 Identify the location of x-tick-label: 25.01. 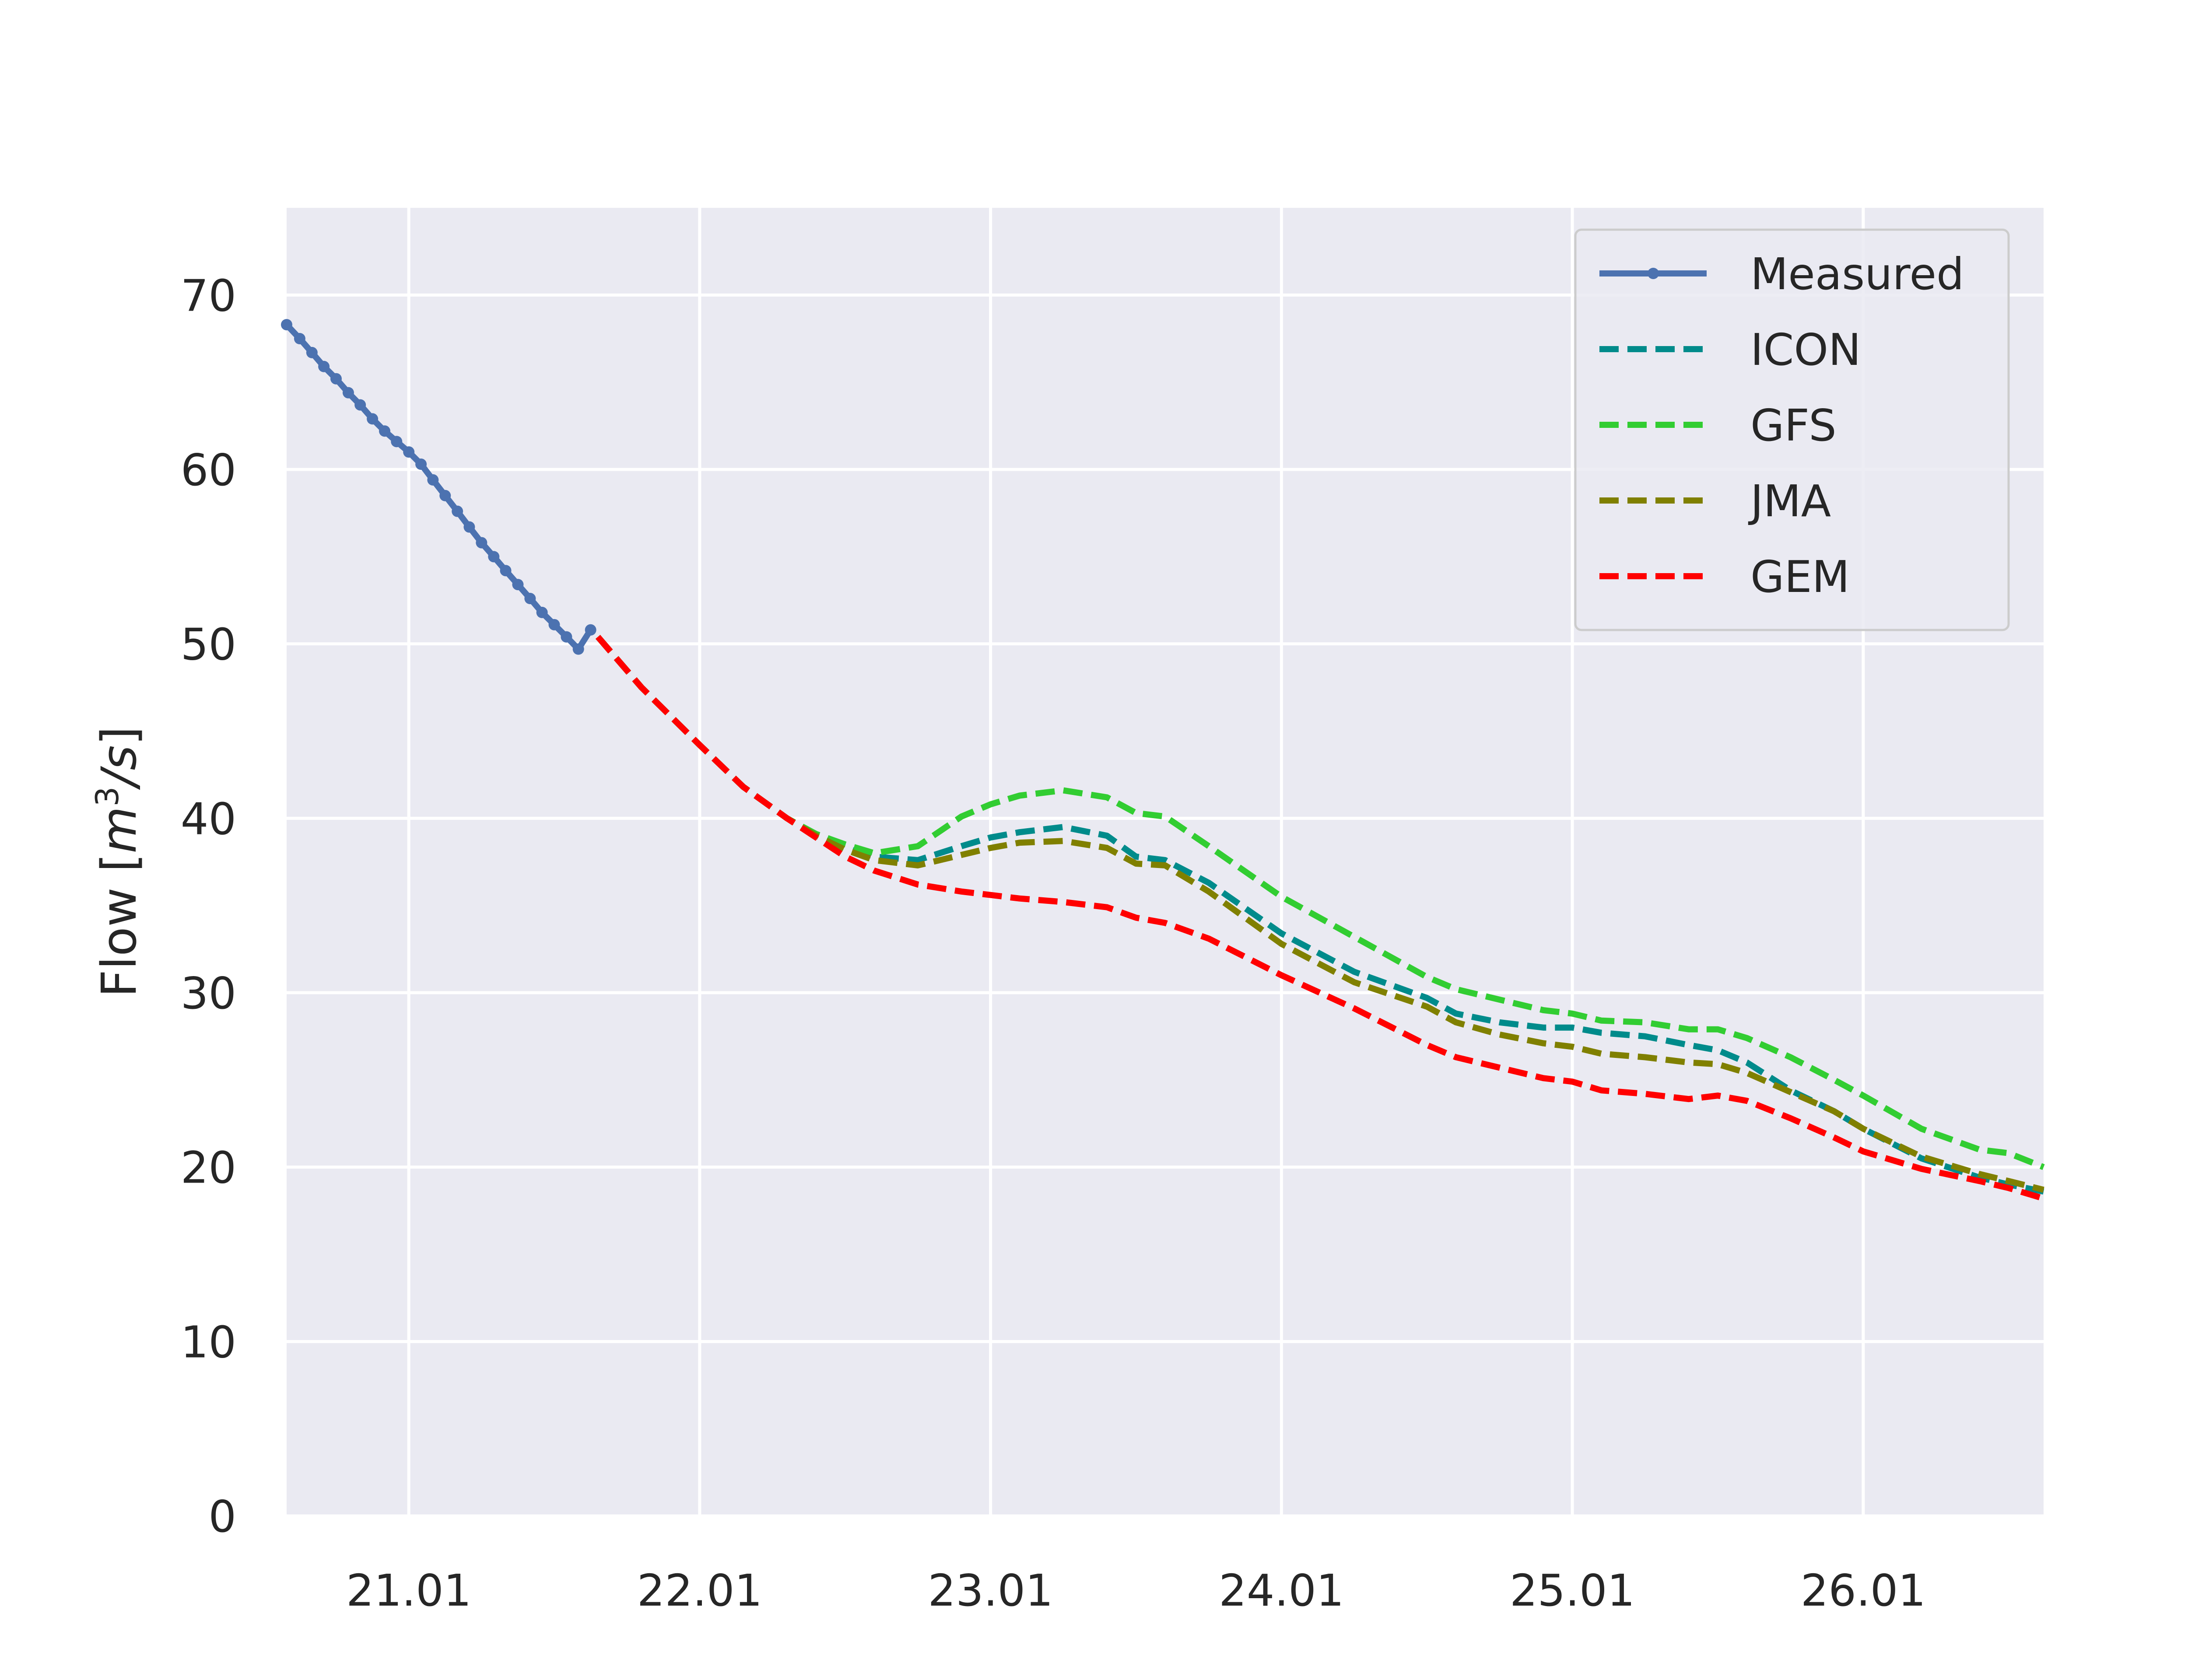
(1572, 1590).